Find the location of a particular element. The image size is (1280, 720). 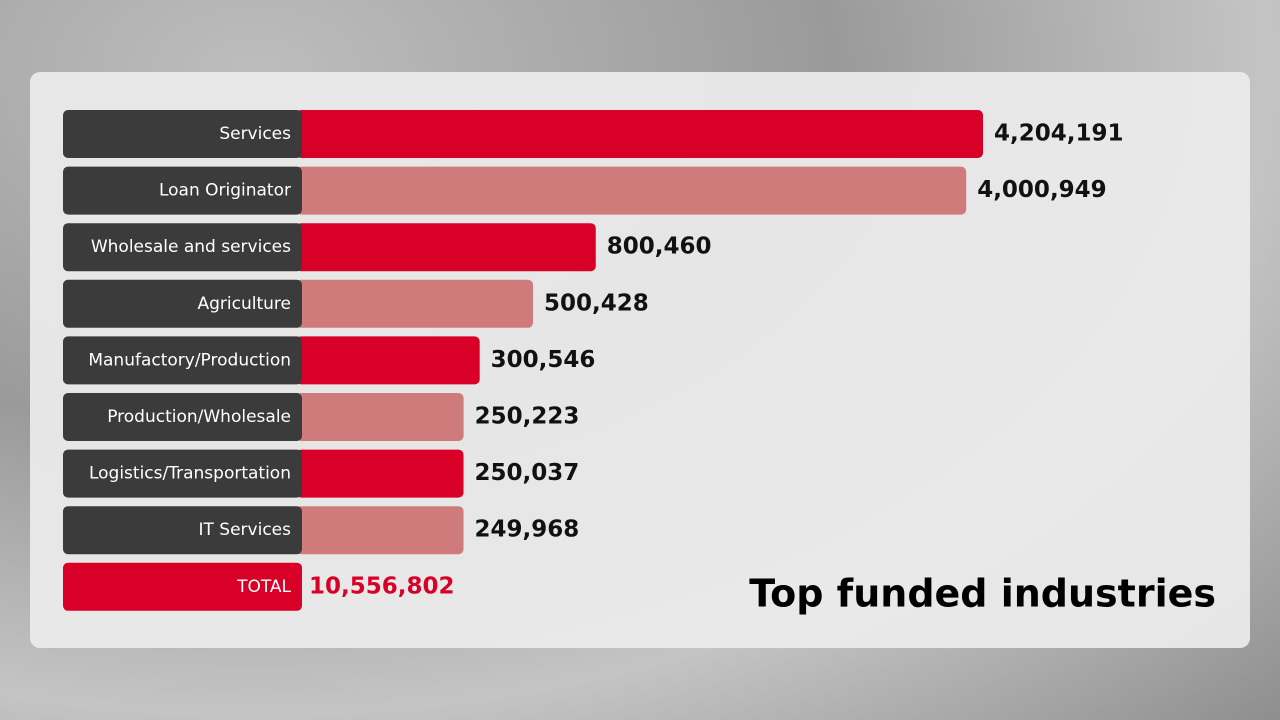

total-box is located at coordinates (182, 586).